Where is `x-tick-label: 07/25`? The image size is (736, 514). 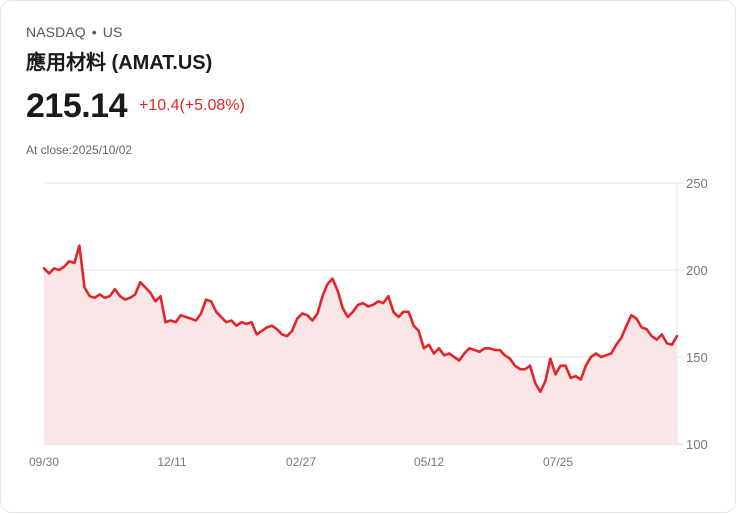
x-tick-label: 07/25 is located at coordinates (558, 462).